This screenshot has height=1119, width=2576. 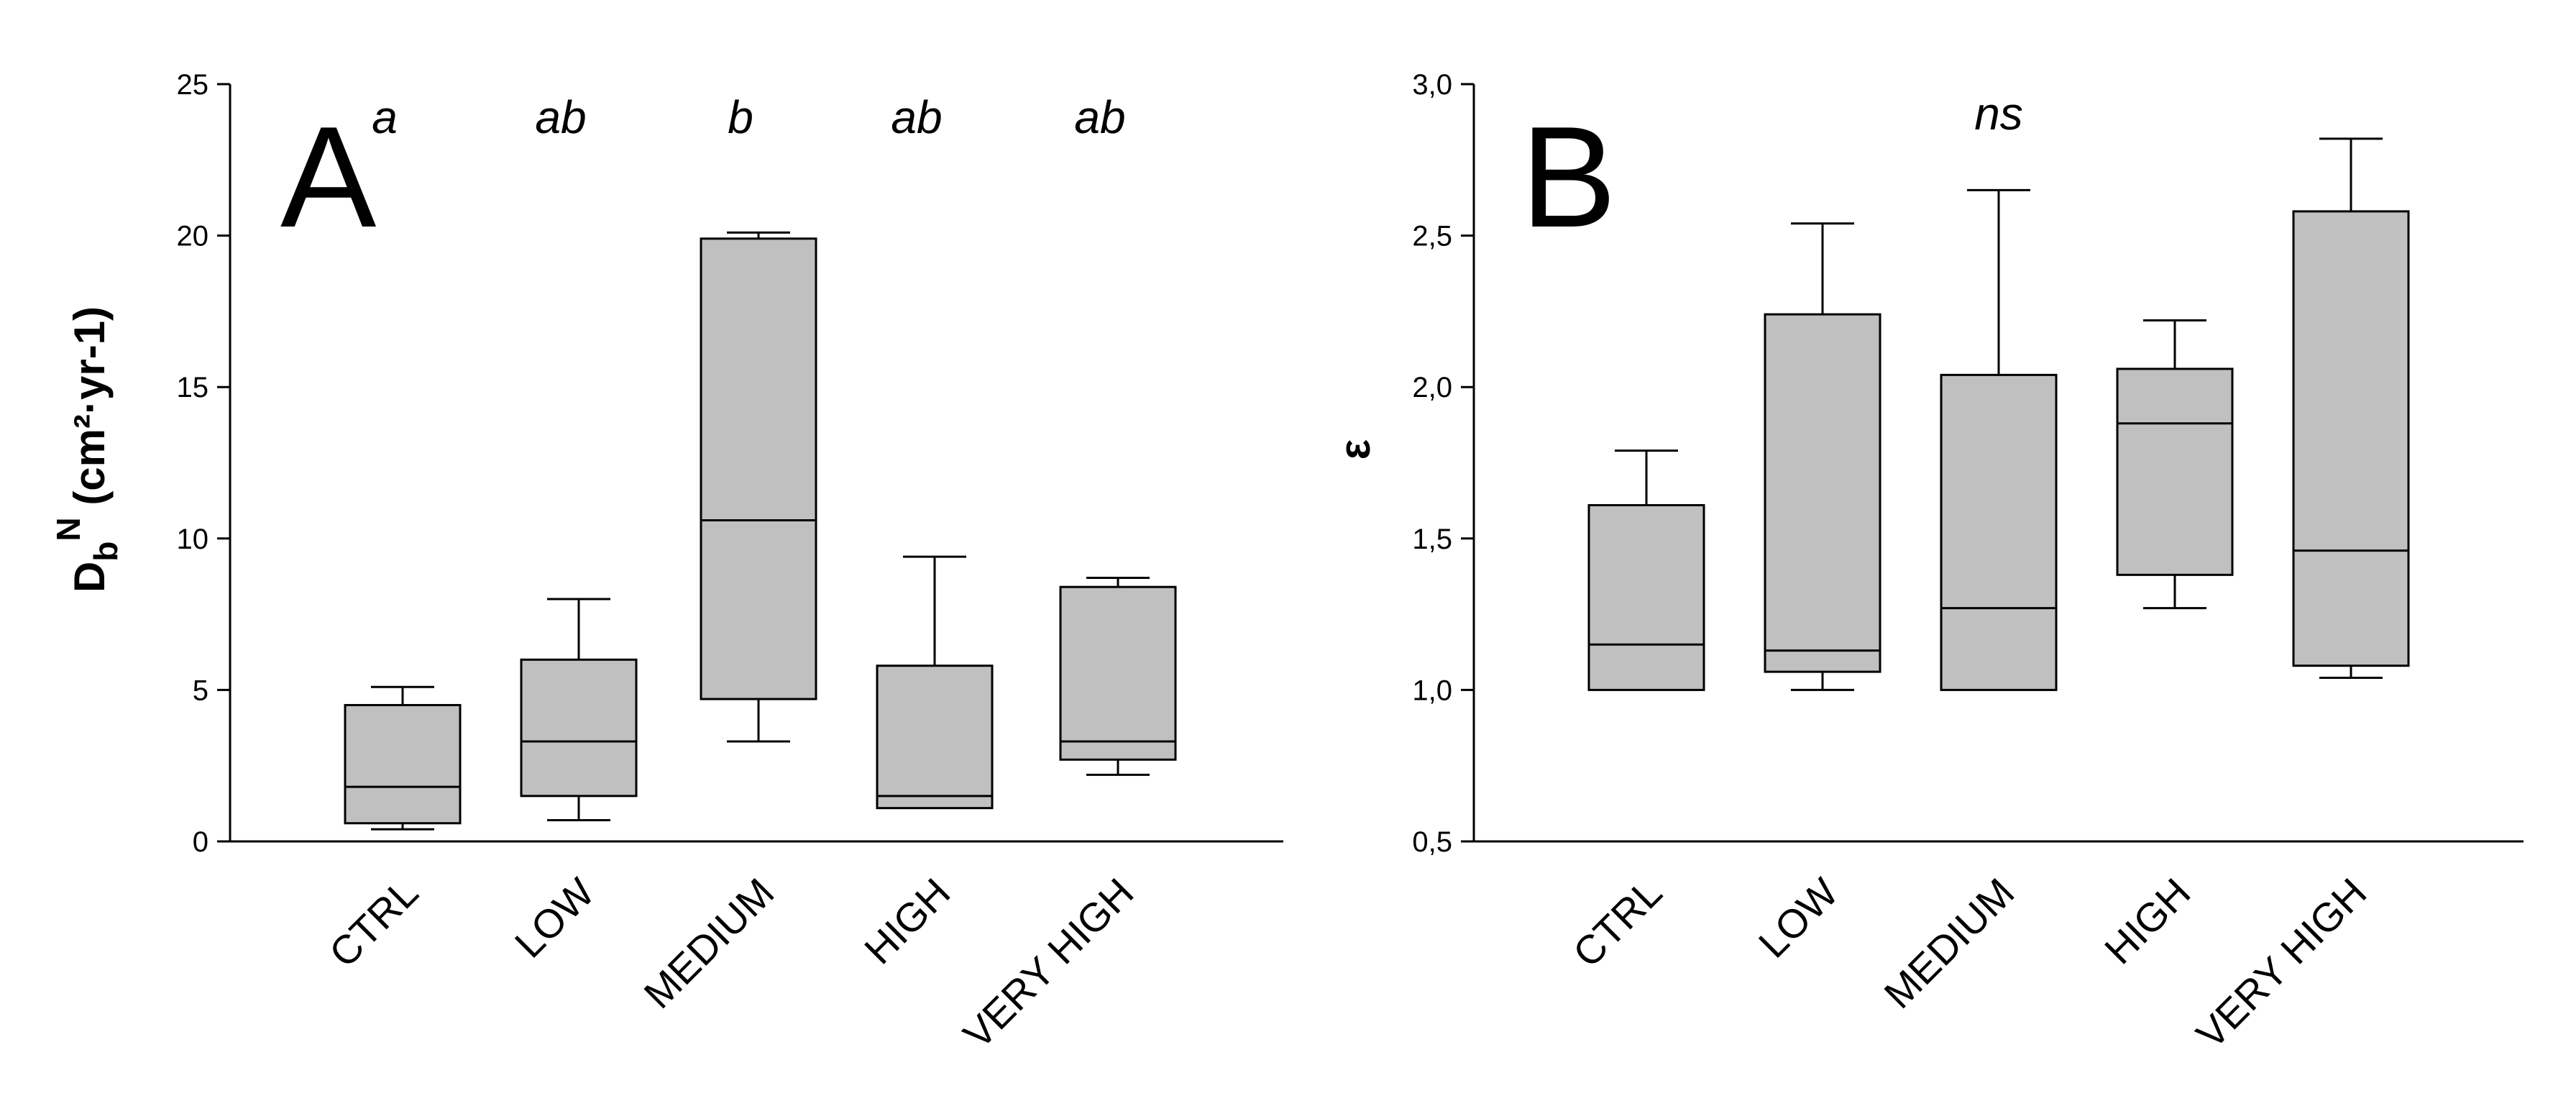 I want to click on panel-a-ytick-label: 25, so click(x=193, y=85).